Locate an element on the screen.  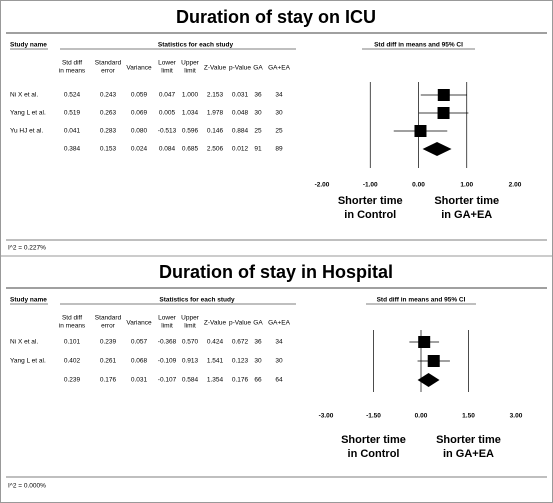
table-cell: 0.913 is located at coordinates (190, 361).